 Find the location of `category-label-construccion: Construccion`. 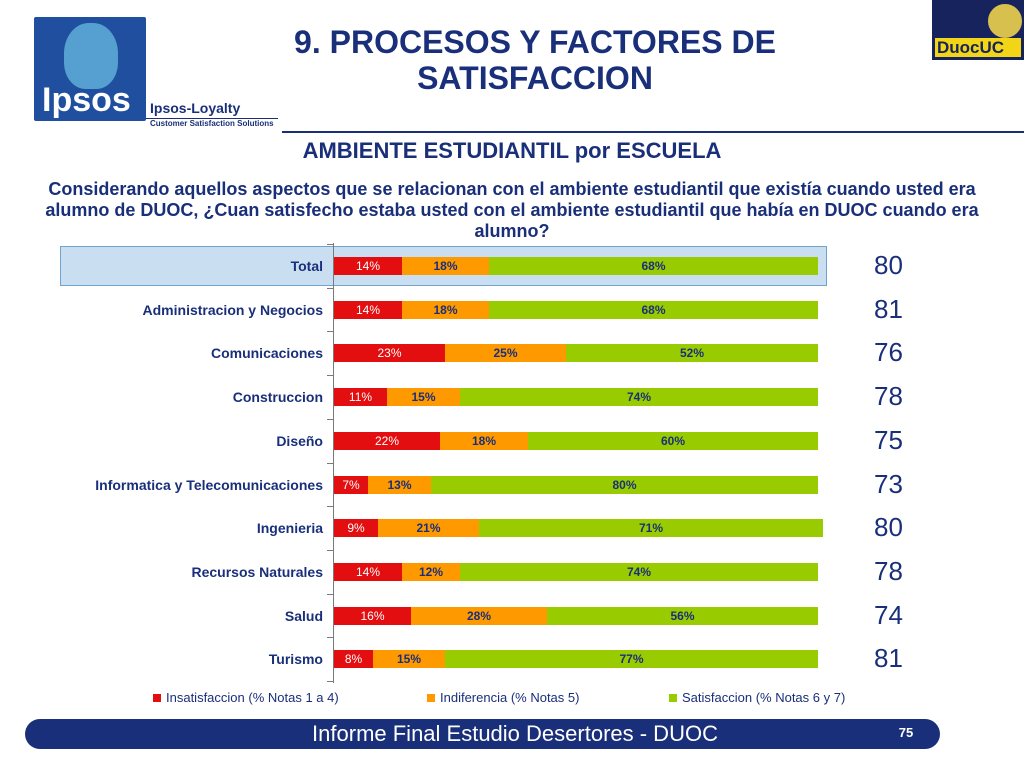

category-label-construccion: Construccion is located at coordinates (277, 397).